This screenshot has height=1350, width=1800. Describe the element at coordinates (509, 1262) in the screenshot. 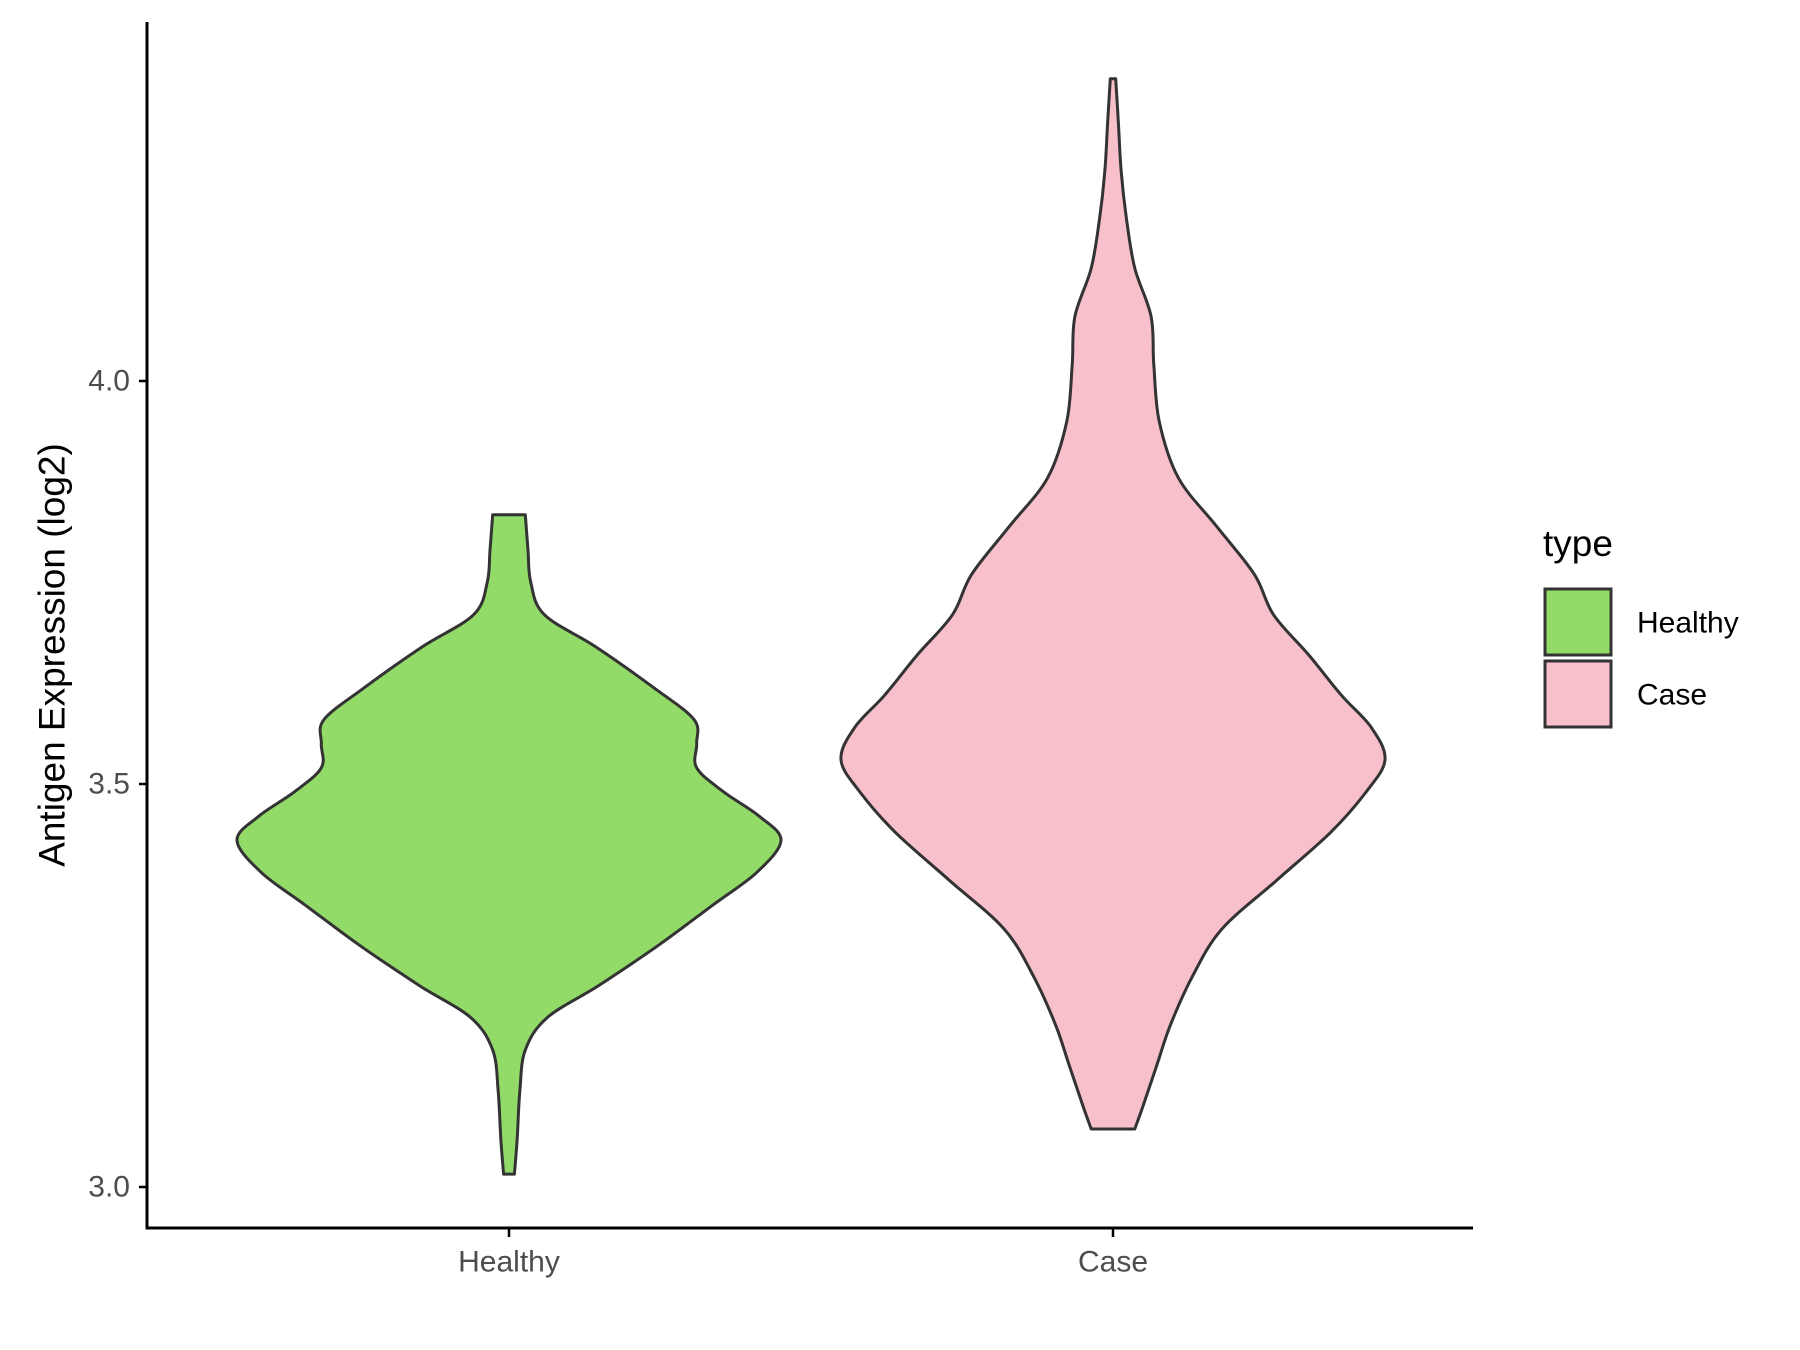

I see `x-tick-label-healthy: Healthy` at that location.